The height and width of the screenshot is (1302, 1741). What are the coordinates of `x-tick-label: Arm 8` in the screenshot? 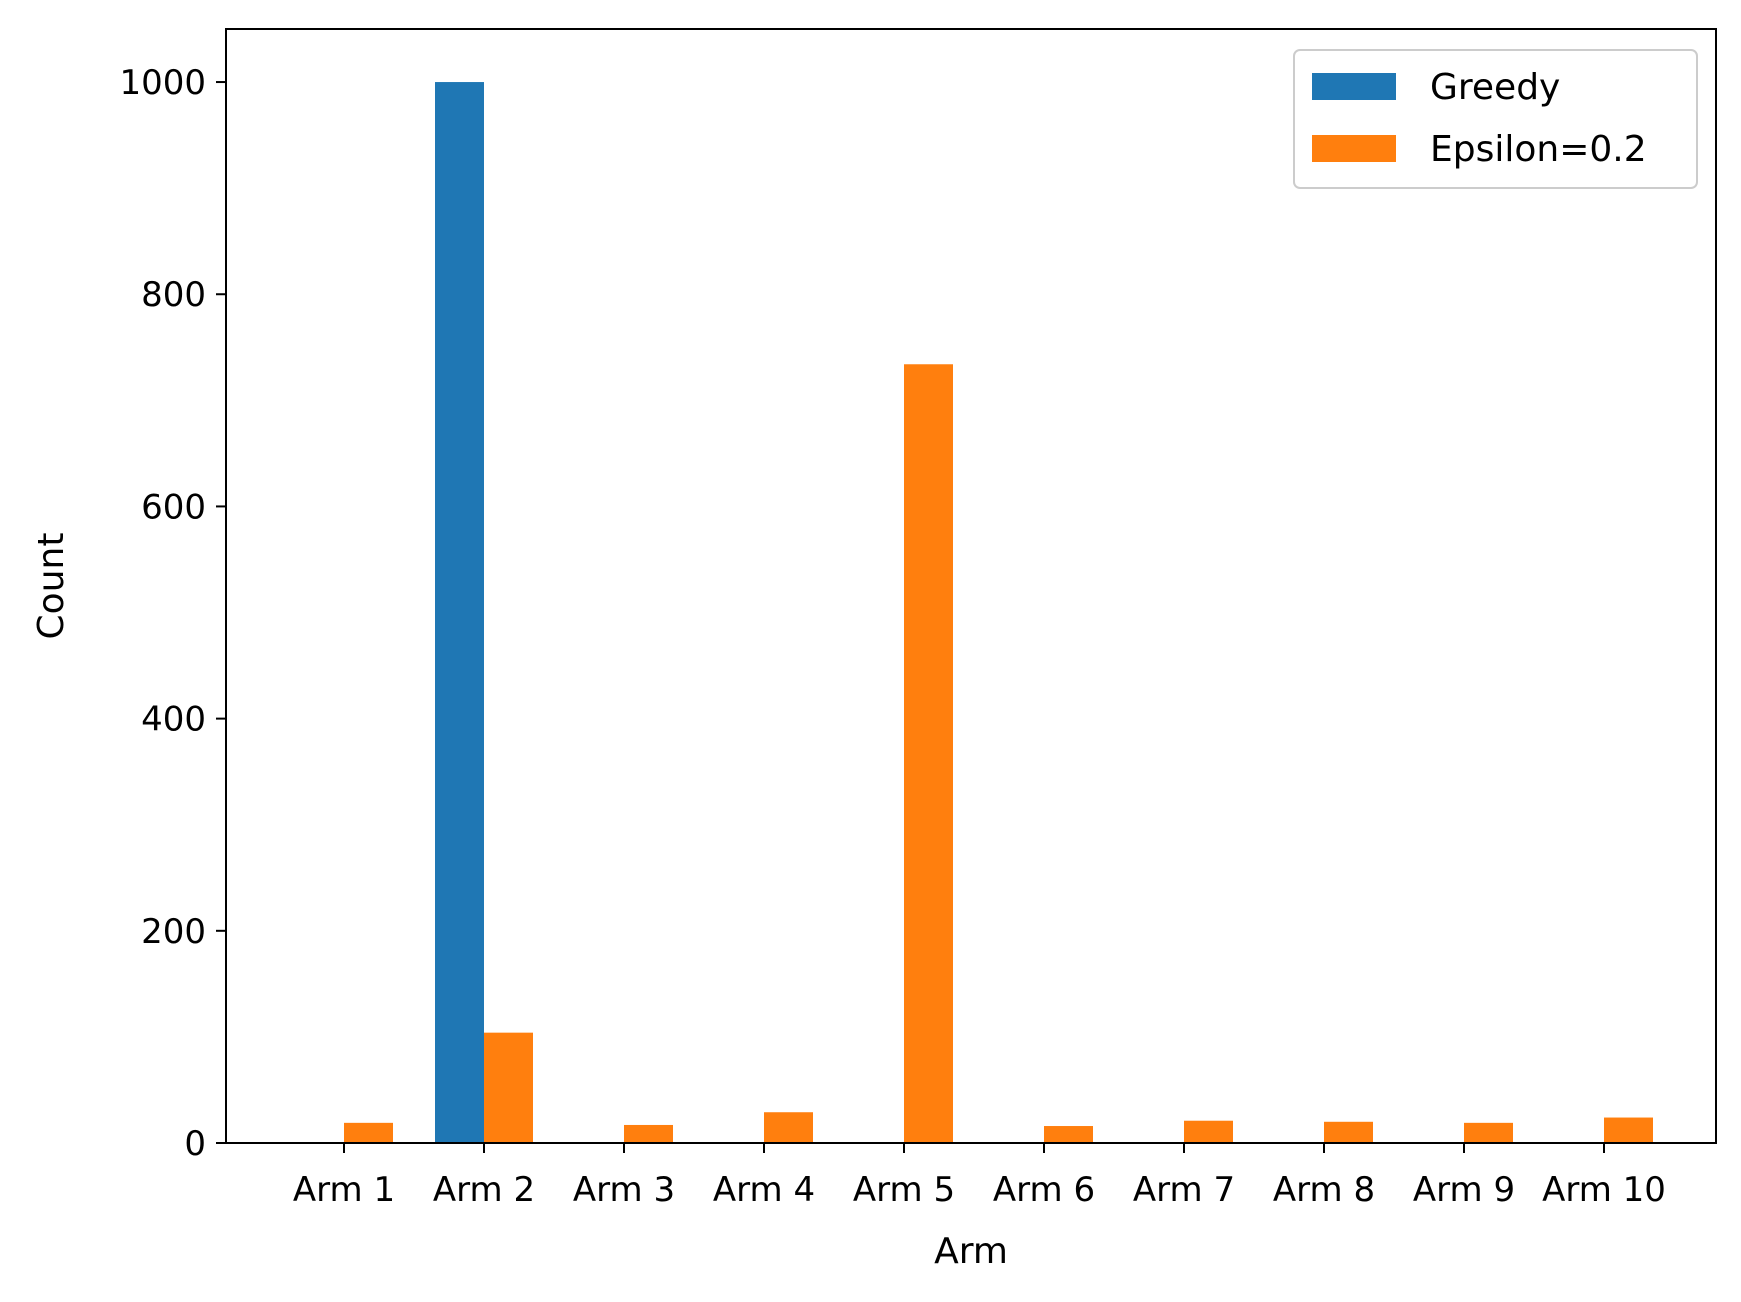 It's located at (1324, 1190).